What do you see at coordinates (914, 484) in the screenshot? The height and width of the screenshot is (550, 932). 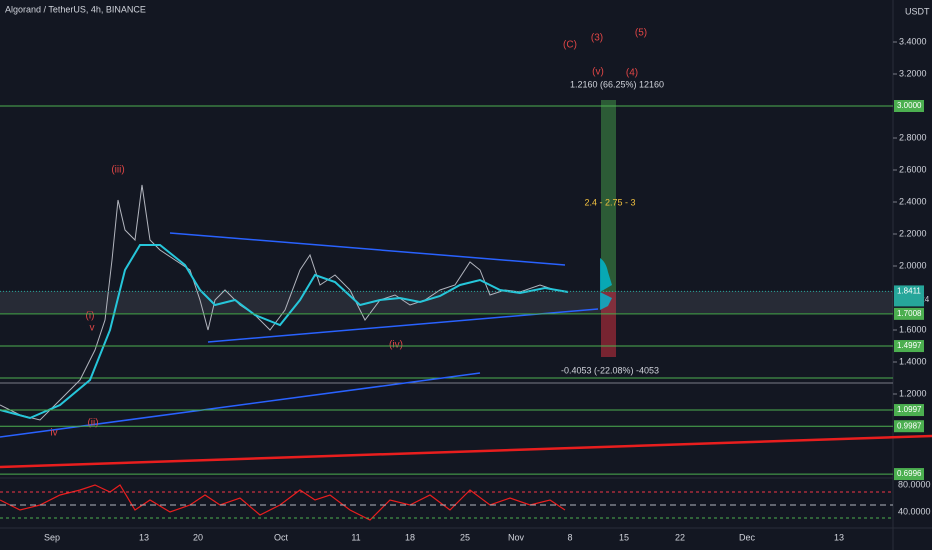 I see `rsi-label: 80.0000` at bounding box center [914, 484].